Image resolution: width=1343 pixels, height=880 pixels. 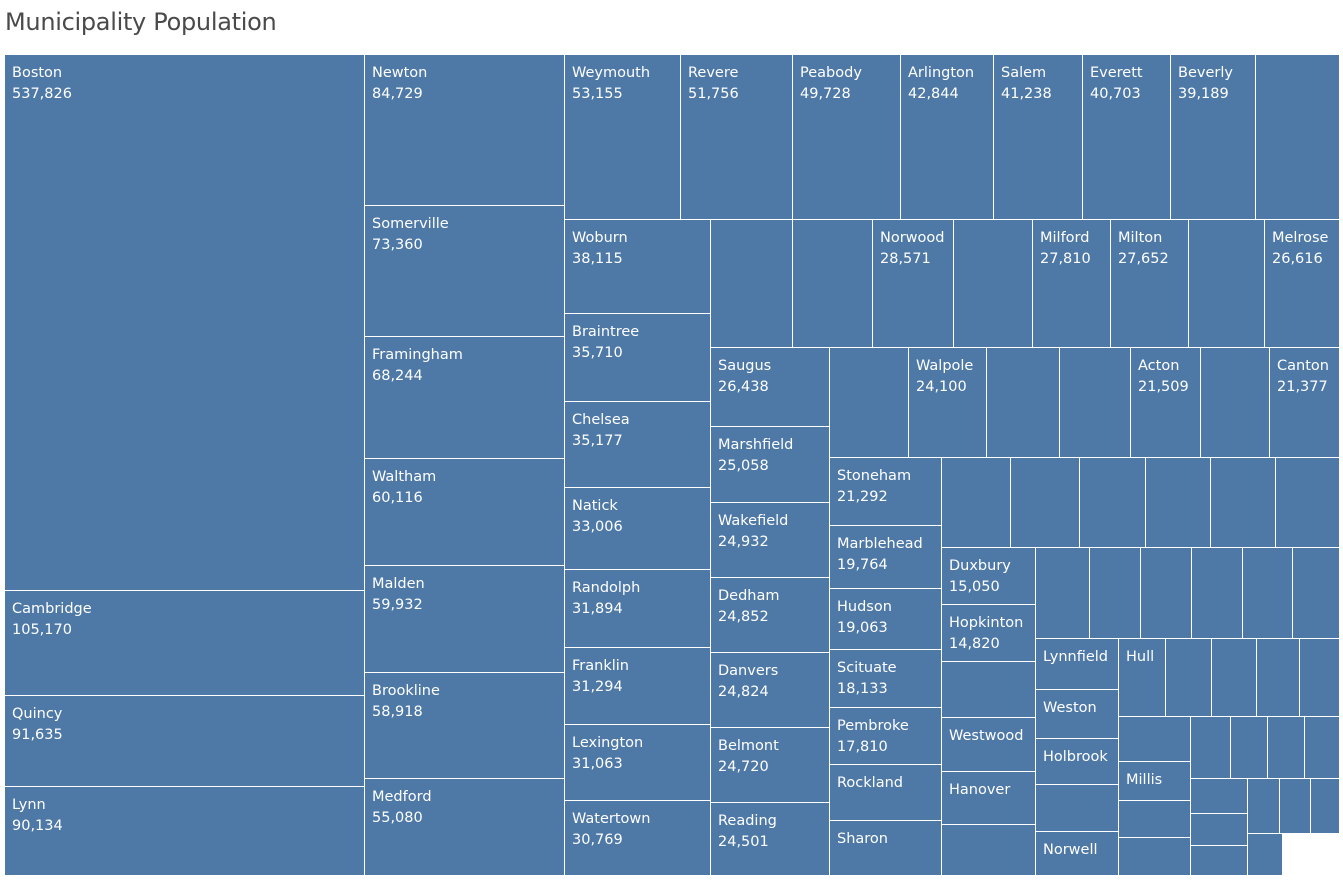 I want to click on treemap-cell-hull: Hull, so click(x=1142, y=678).